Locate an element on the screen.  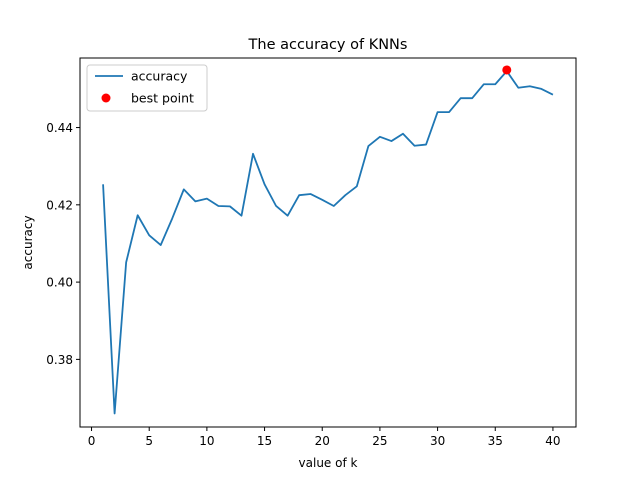
x-tick-label: 25 is located at coordinates (379, 441).